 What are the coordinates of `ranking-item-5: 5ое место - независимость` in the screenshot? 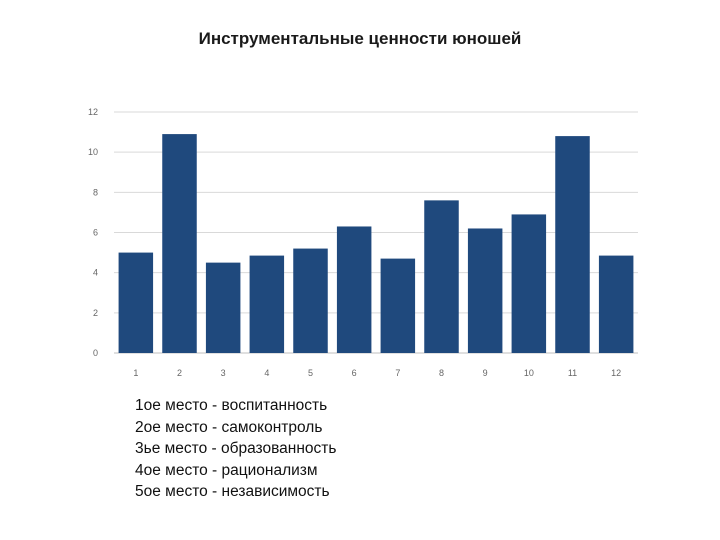 It's located at (232, 491).